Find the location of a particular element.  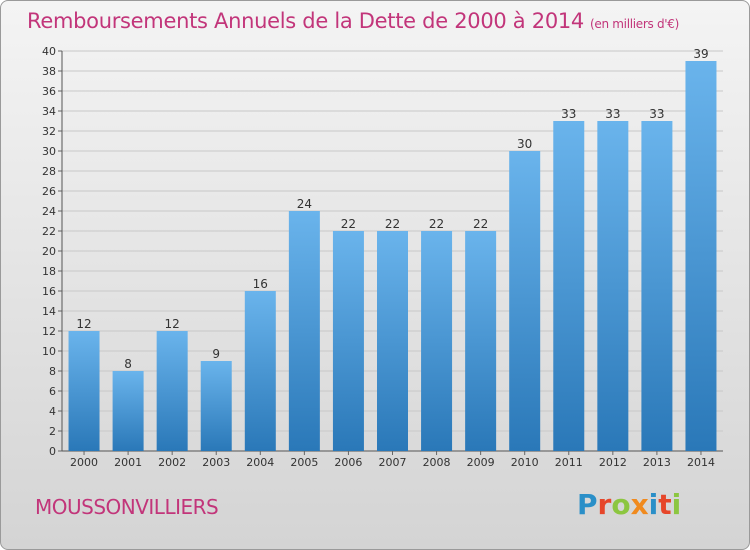

x-tick-label: 2010 is located at coordinates (525, 462).